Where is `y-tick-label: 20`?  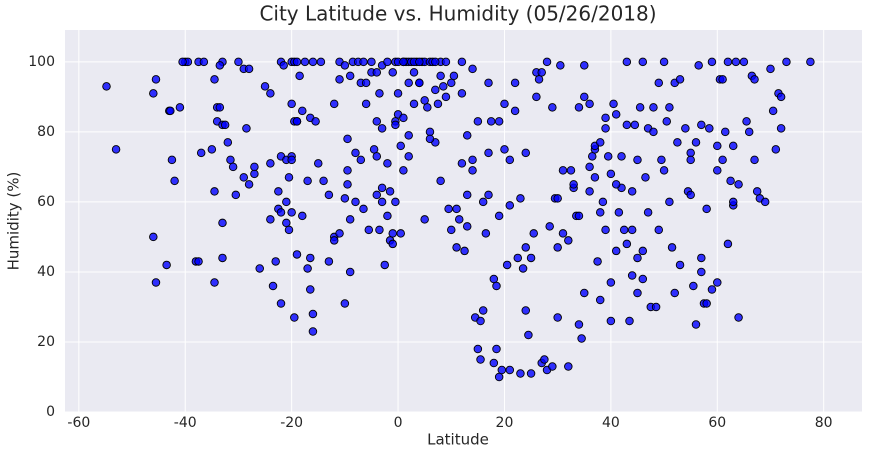 y-tick-label: 20 is located at coordinates (46, 342).